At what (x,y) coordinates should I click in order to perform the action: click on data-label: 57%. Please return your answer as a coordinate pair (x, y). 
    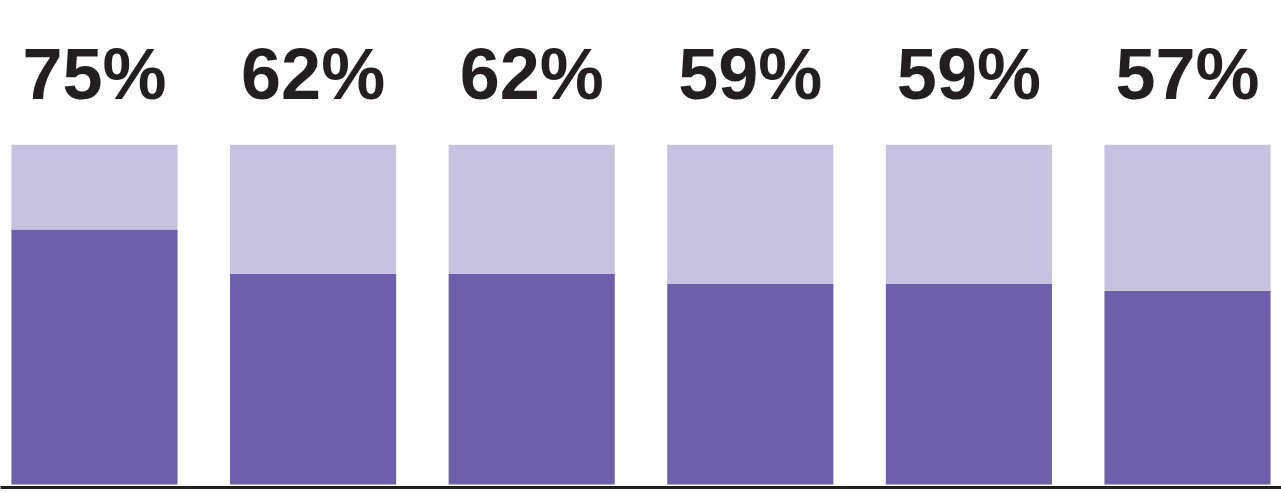
    Looking at the image, I should click on (1187, 74).